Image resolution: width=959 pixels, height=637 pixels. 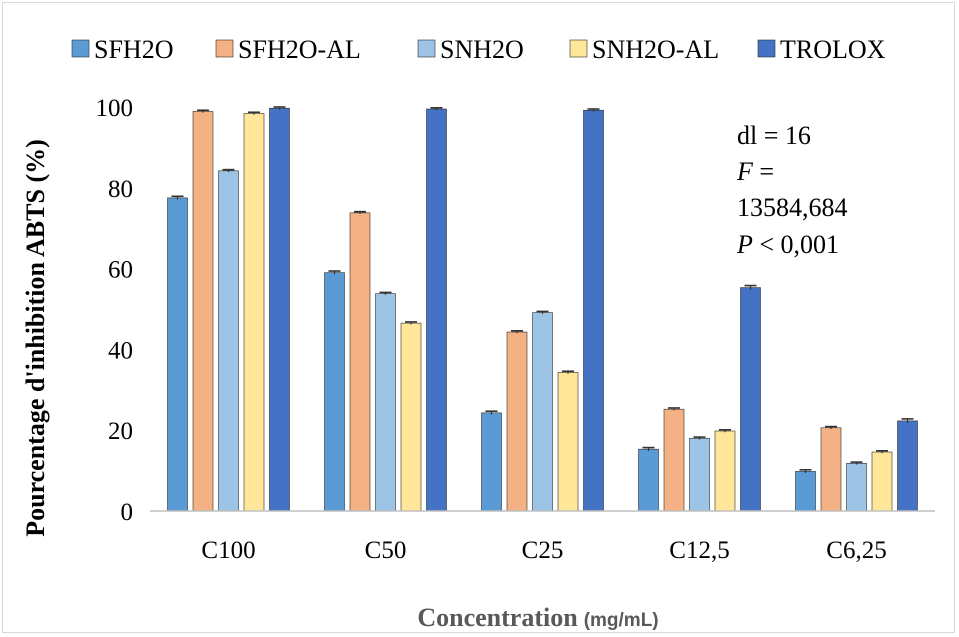 What do you see at coordinates (744, 244) in the screenshot?
I see `annotation-p-var: P` at bounding box center [744, 244].